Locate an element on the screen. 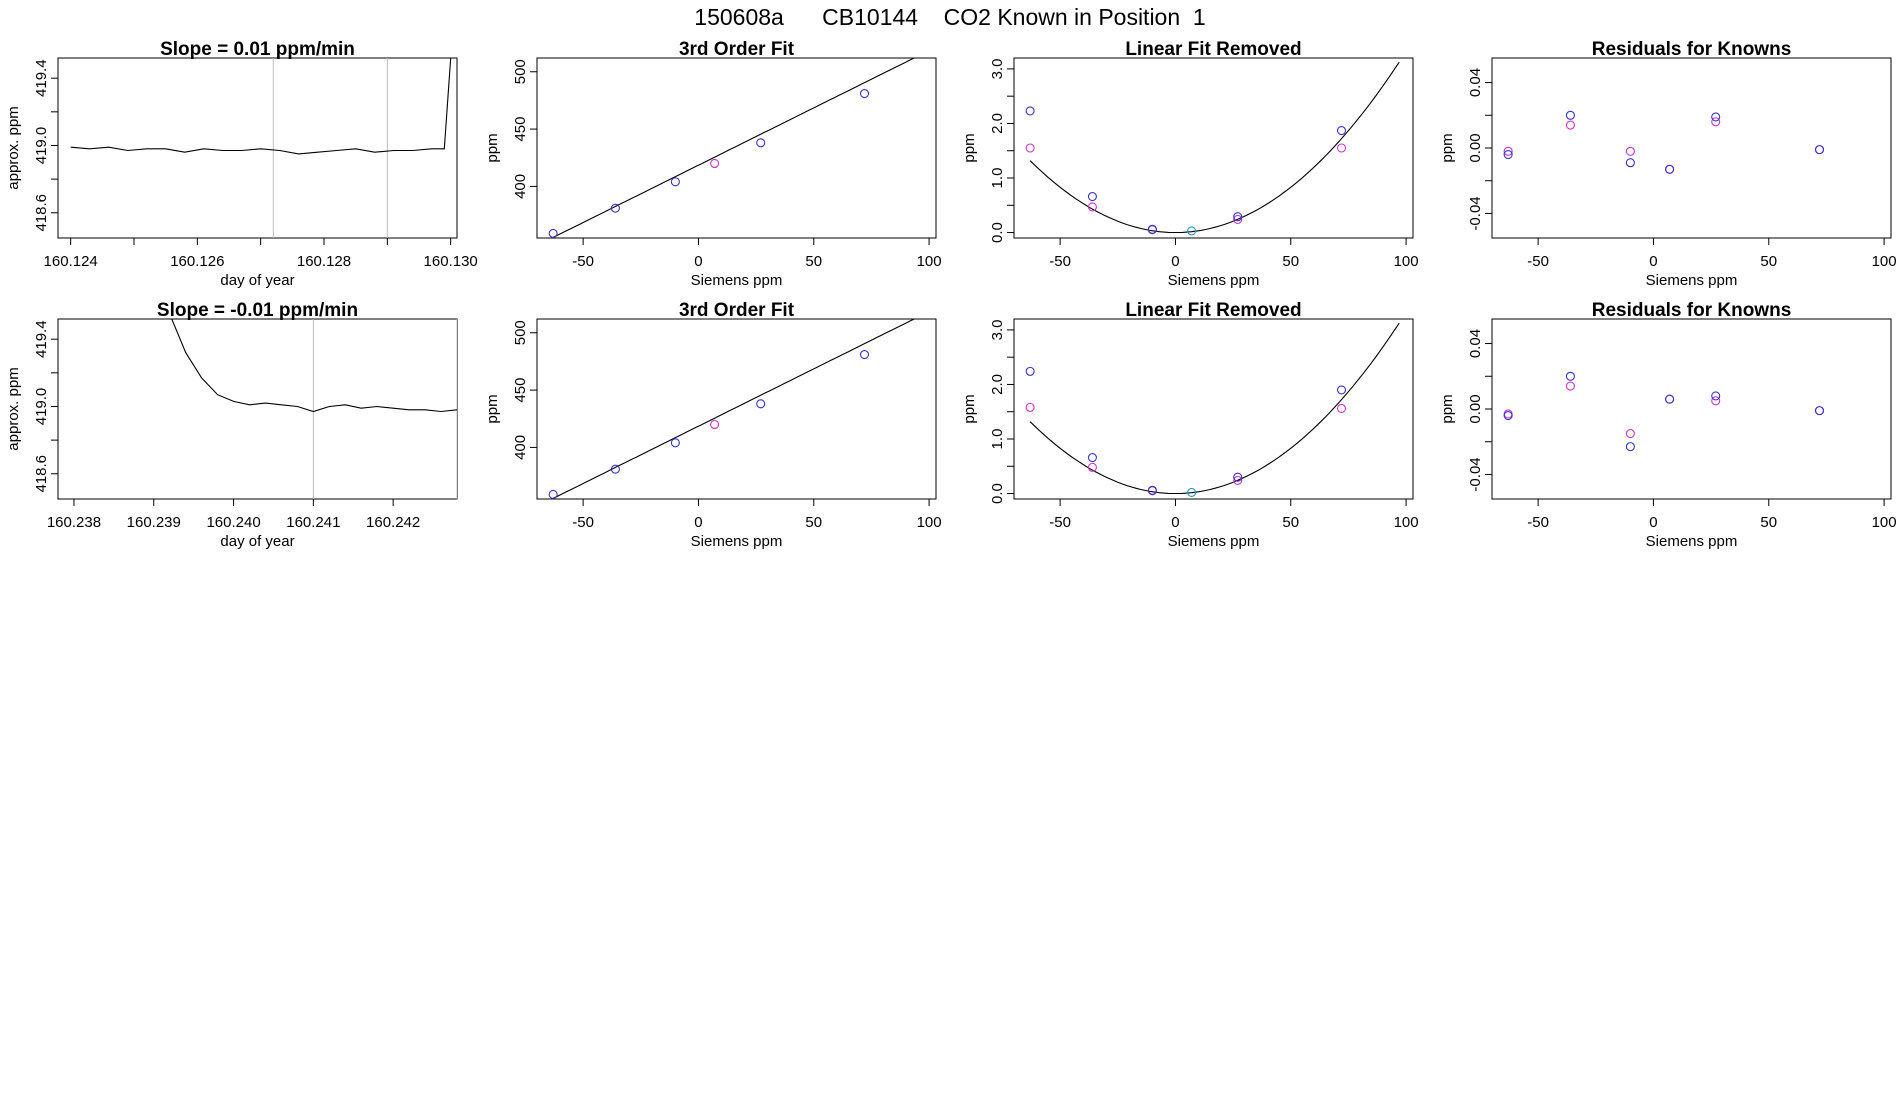  x-tick-label: 160.128 is located at coordinates (324, 261).